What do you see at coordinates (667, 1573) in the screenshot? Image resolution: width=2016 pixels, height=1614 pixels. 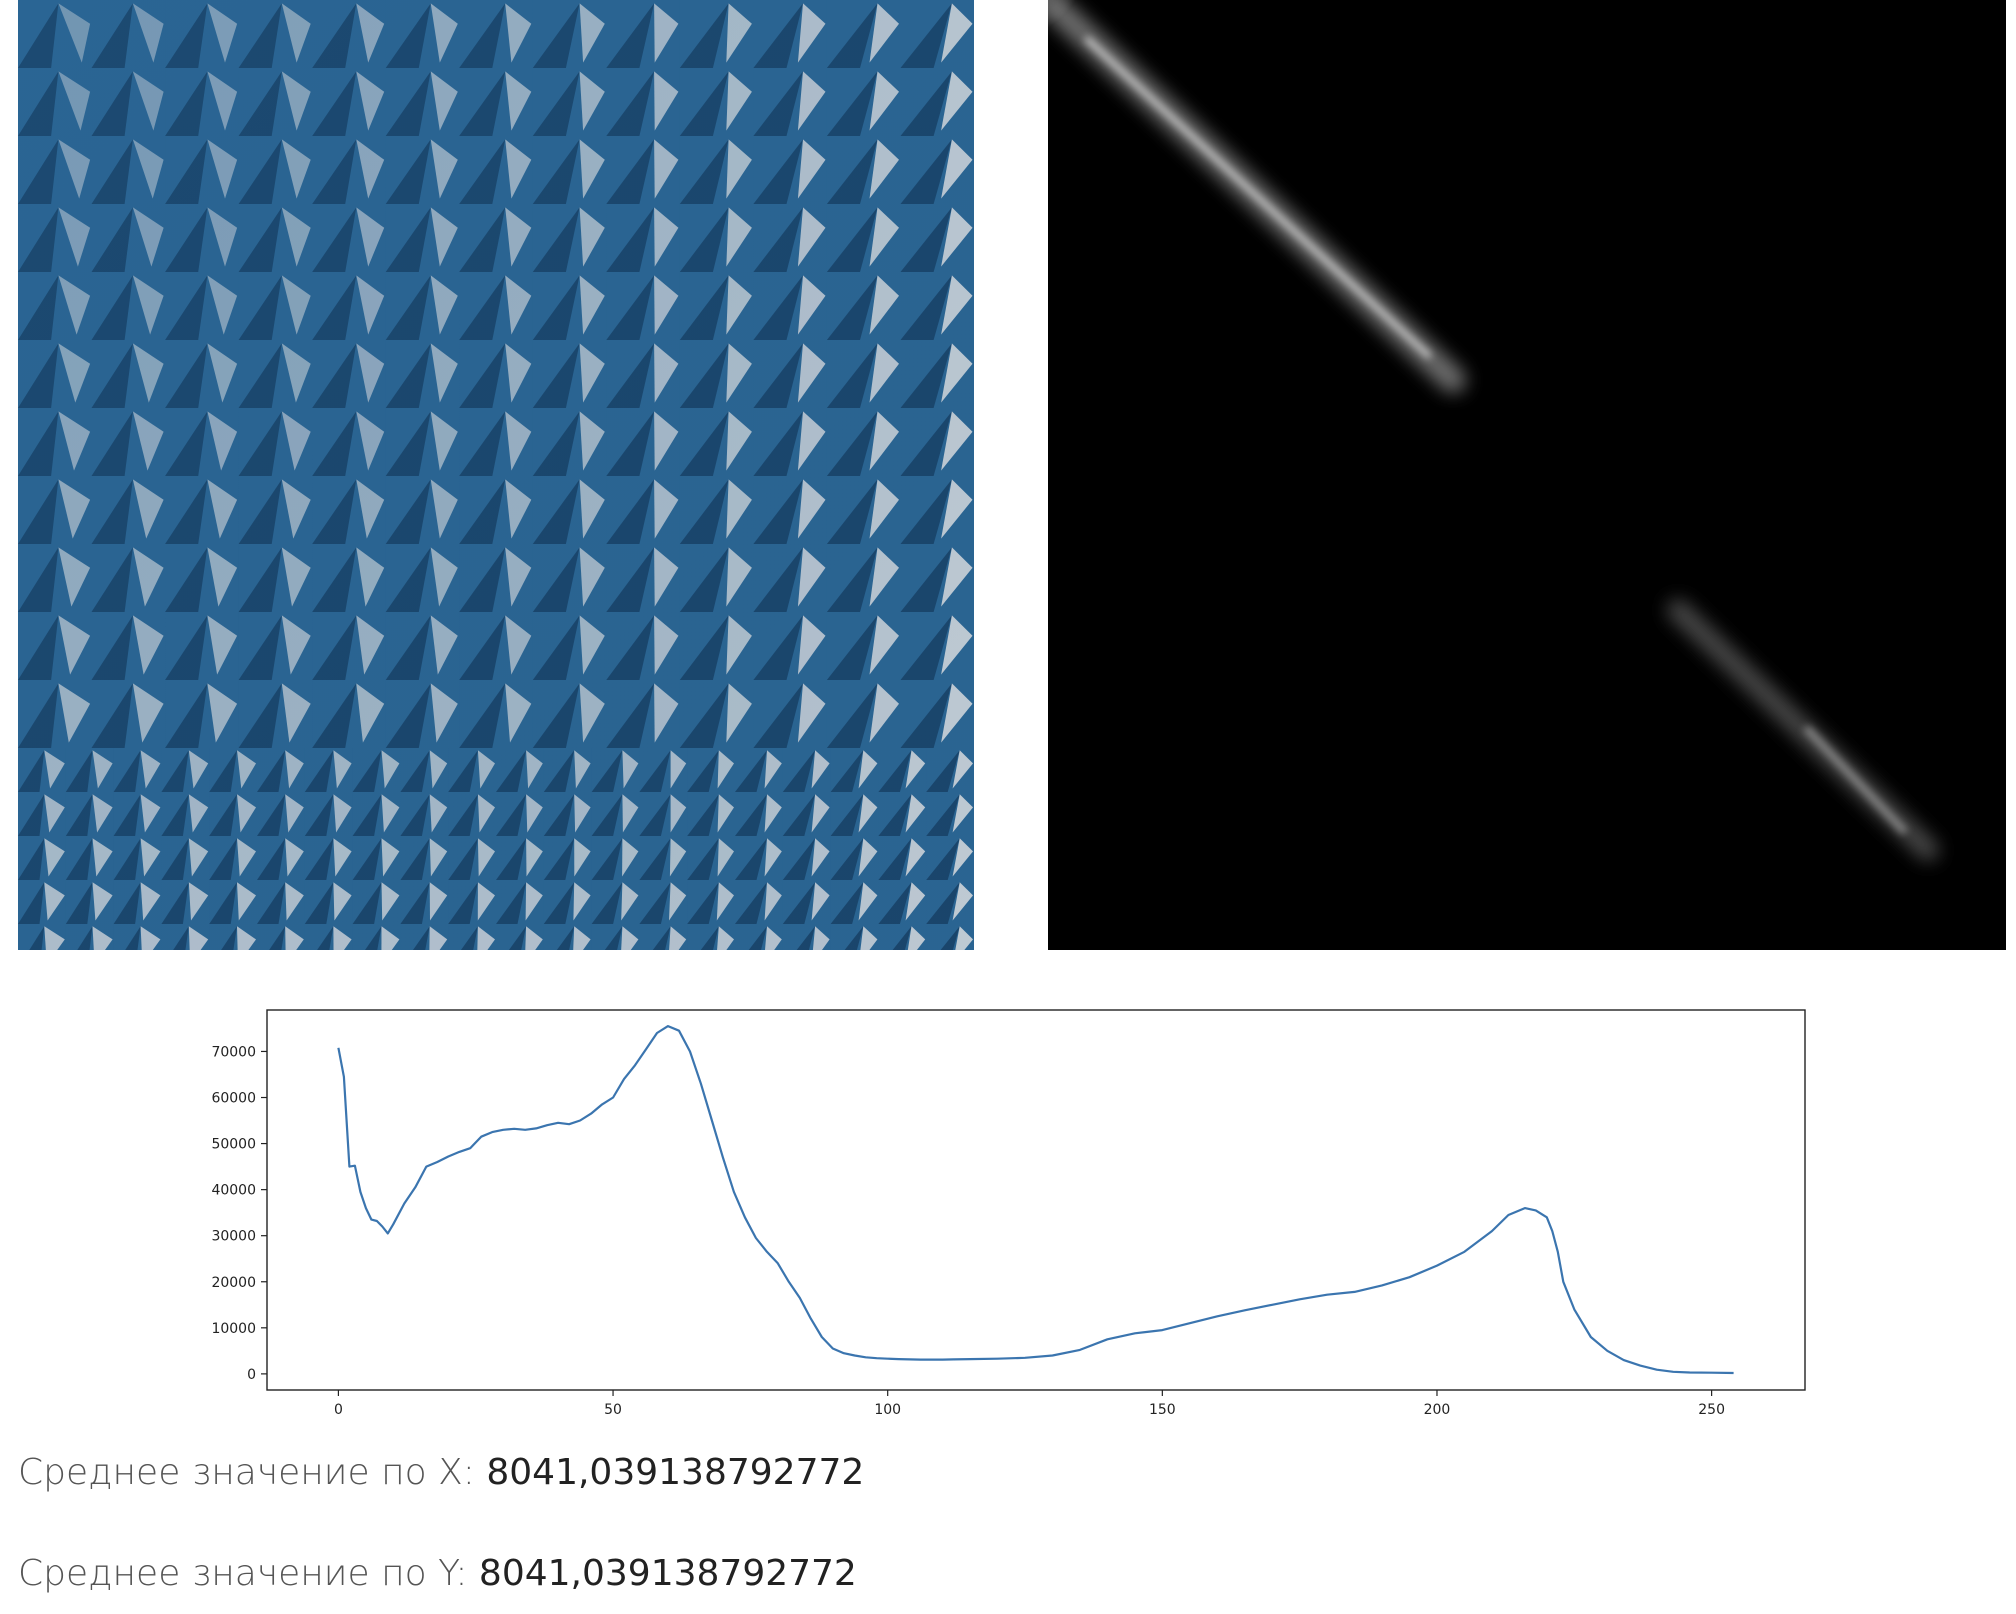 I see `mean-y-value: 8041,039138792772` at bounding box center [667, 1573].